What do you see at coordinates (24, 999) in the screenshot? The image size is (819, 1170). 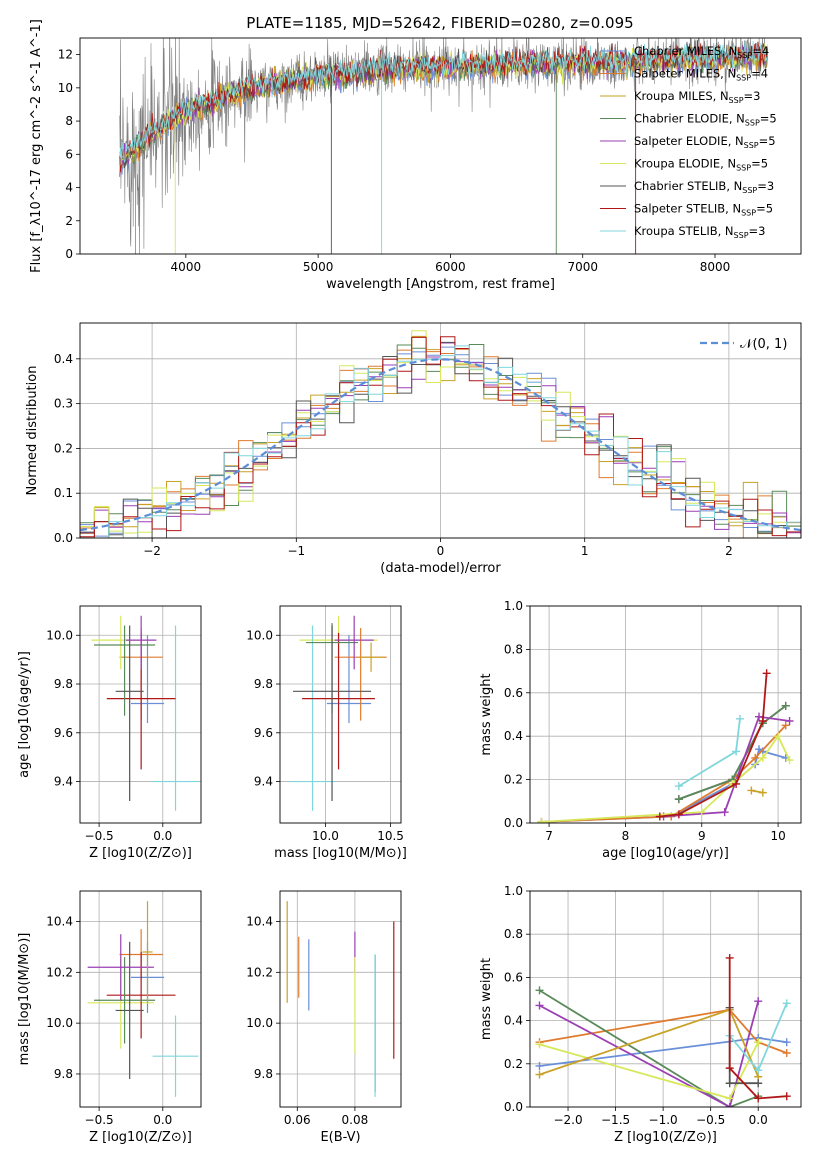 I see `y-axis-label: mass [log10(M/M⊙)]` at bounding box center [24, 999].